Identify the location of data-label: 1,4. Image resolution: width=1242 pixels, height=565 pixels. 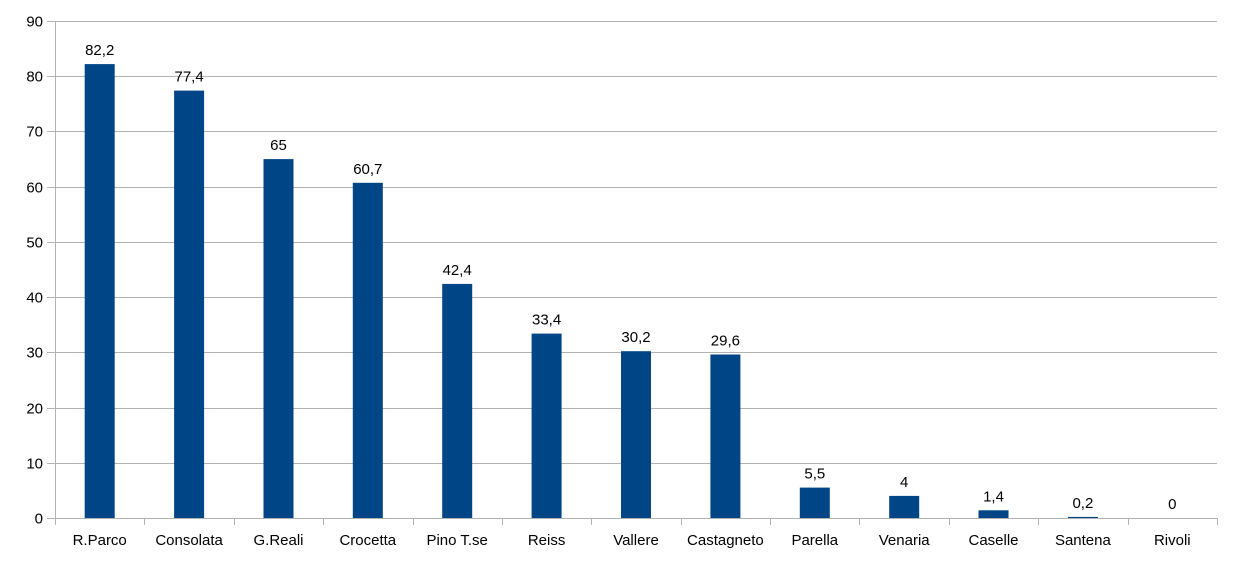
(993, 496).